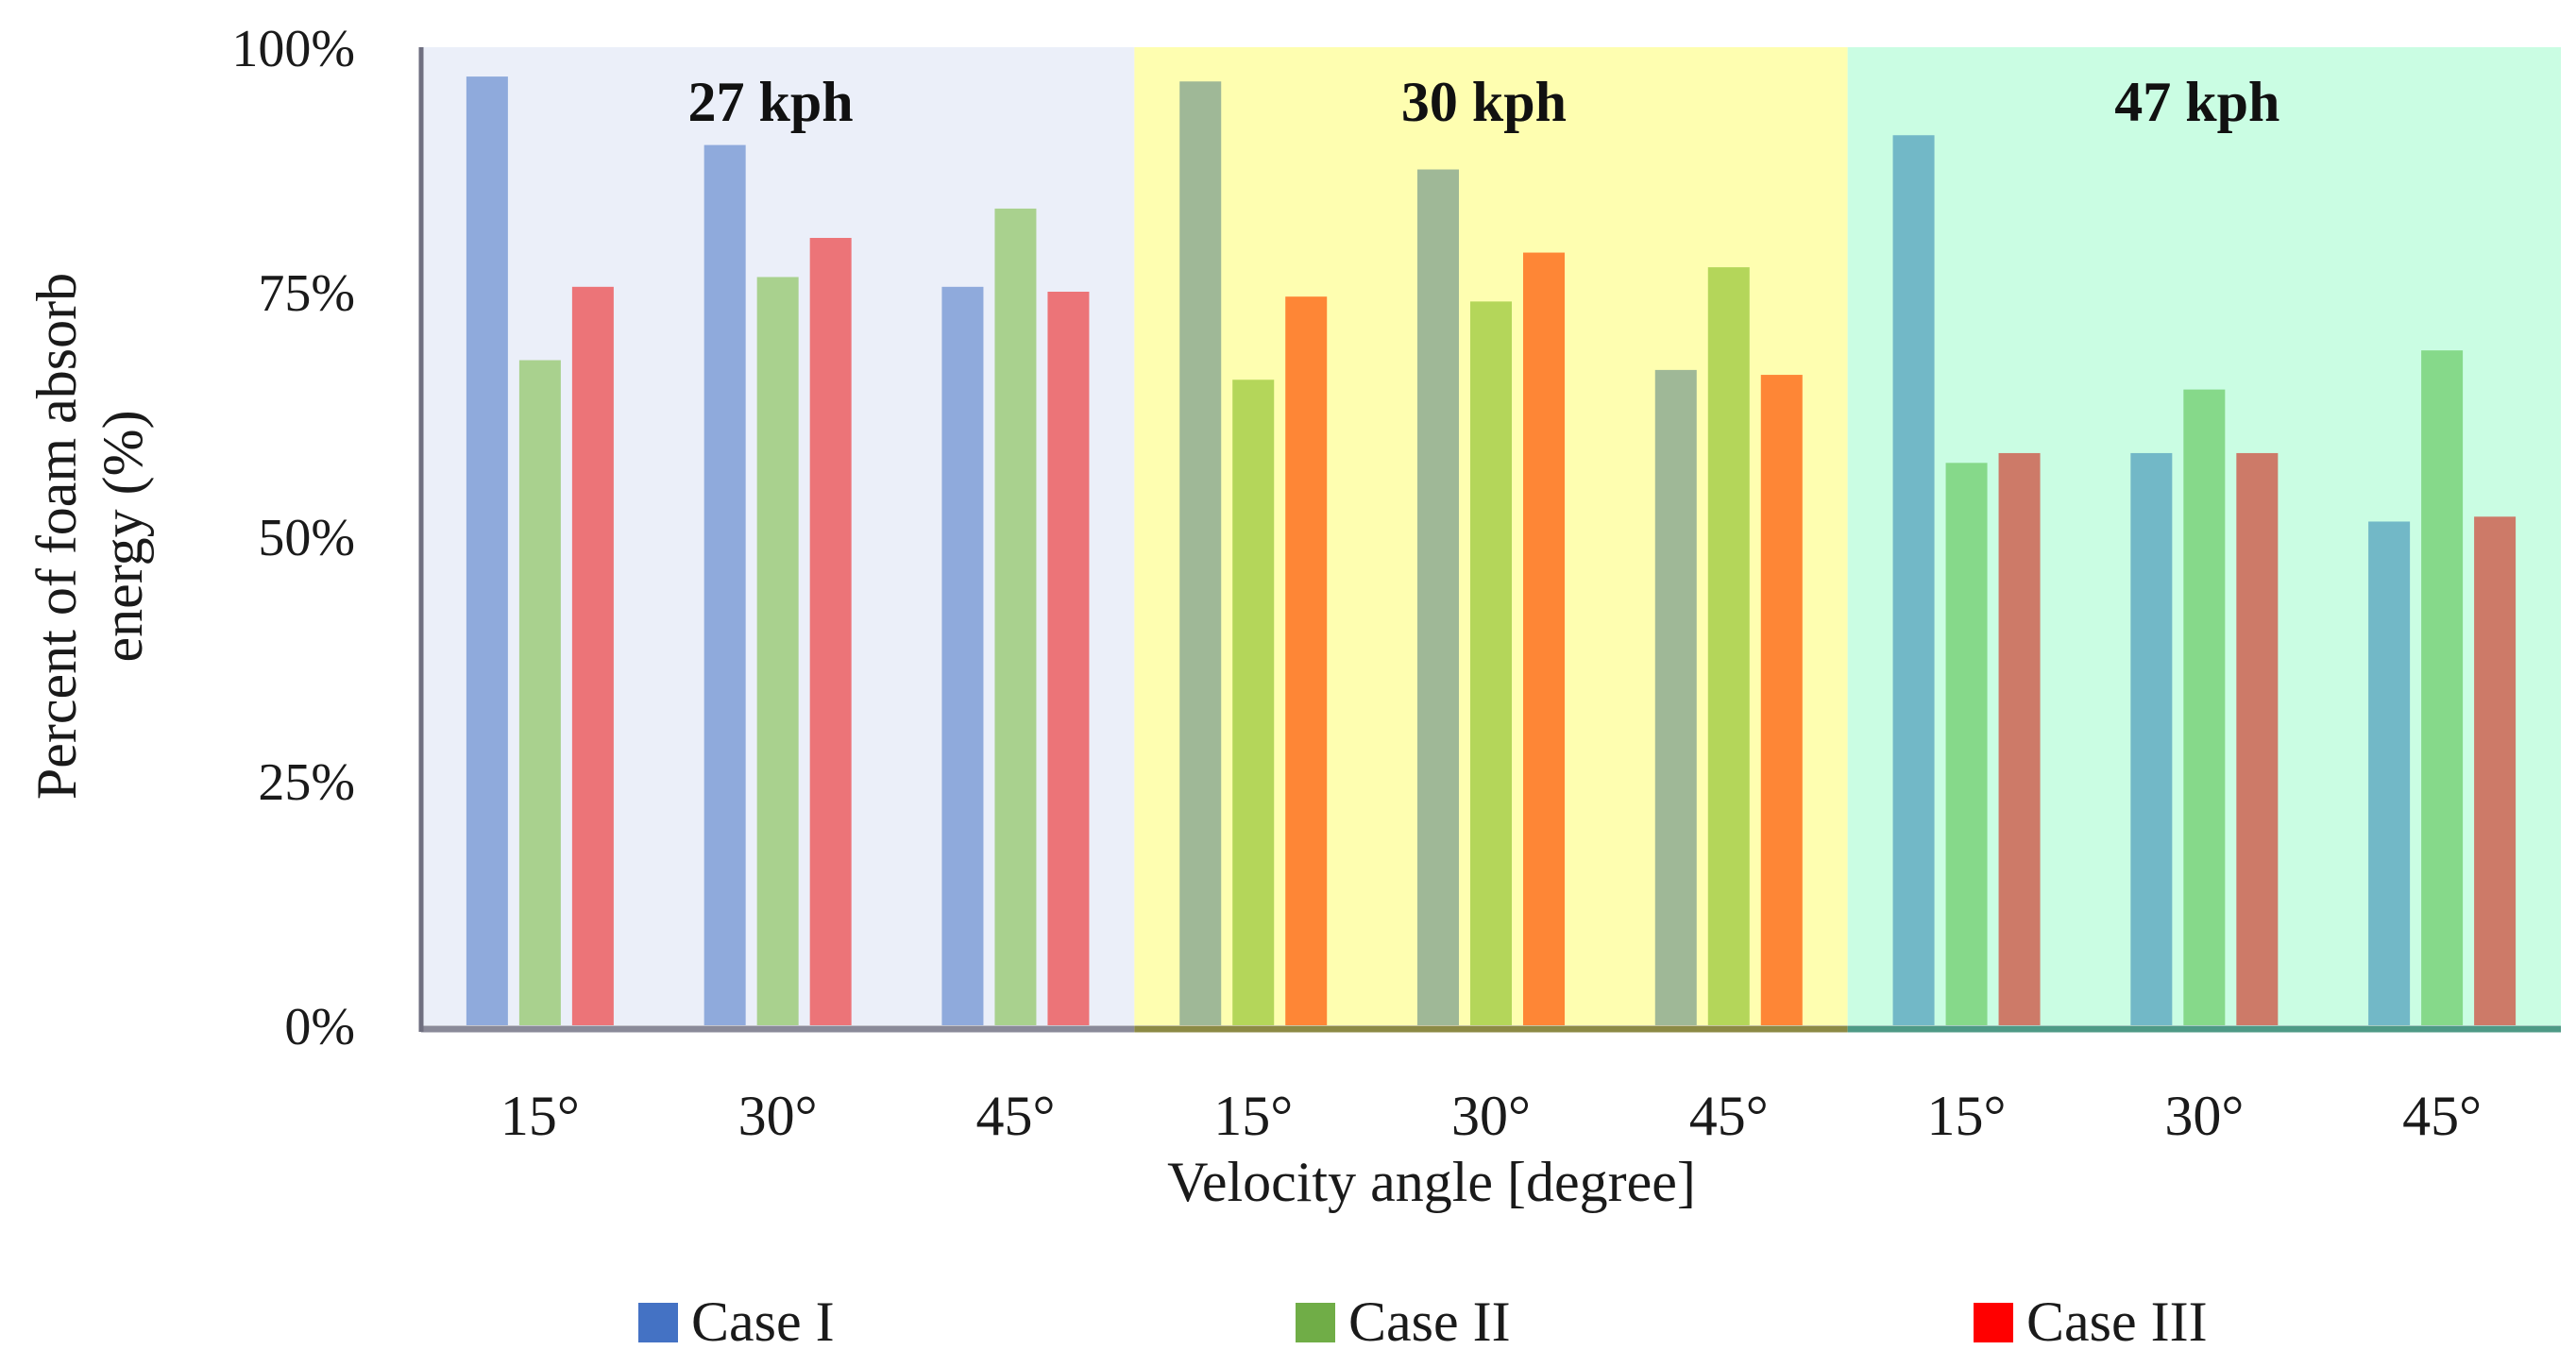 The width and height of the screenshot is (2576, 1367). What do you see at coordinates (89, 537) in the screenshot?
I see `y-axis-title: Percent of foam absorbenergy (%)` at bounding box center [89, 537].